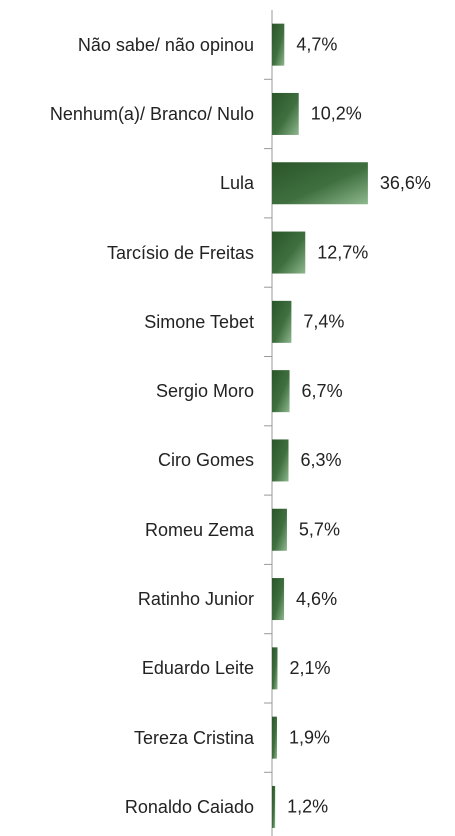 Image resolution: width=455 pixels, height=836 pixels. What do you see at coordinates (342, 252) in the screenshot?
I see `value-label: 12,7%` at bounding box center [342, 252].